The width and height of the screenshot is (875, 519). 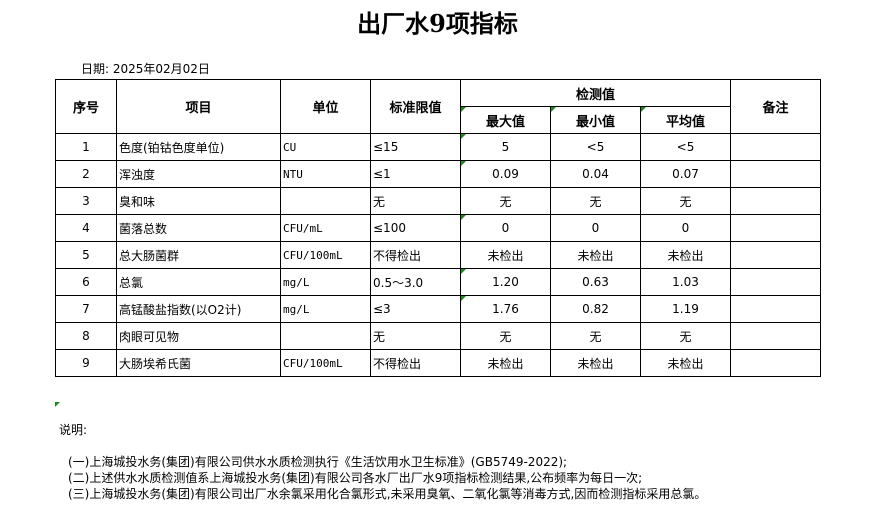 What do you see at coordinates (505, 120) in the screenshot?
I see `header-max: 最大值` at bounding box center [505, 120].